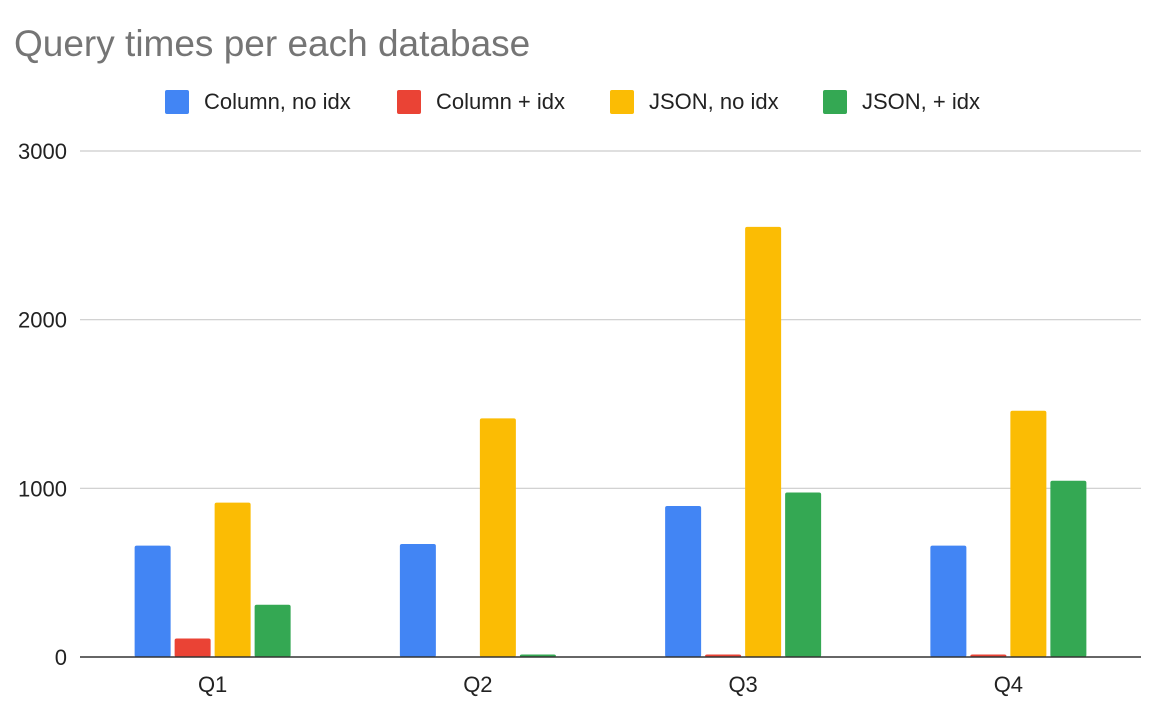 The width and height of the screenshot is (1160, 706). I want to click on y-axis-tick-labels: 0 1000 2000 3000, so click(42, 404).